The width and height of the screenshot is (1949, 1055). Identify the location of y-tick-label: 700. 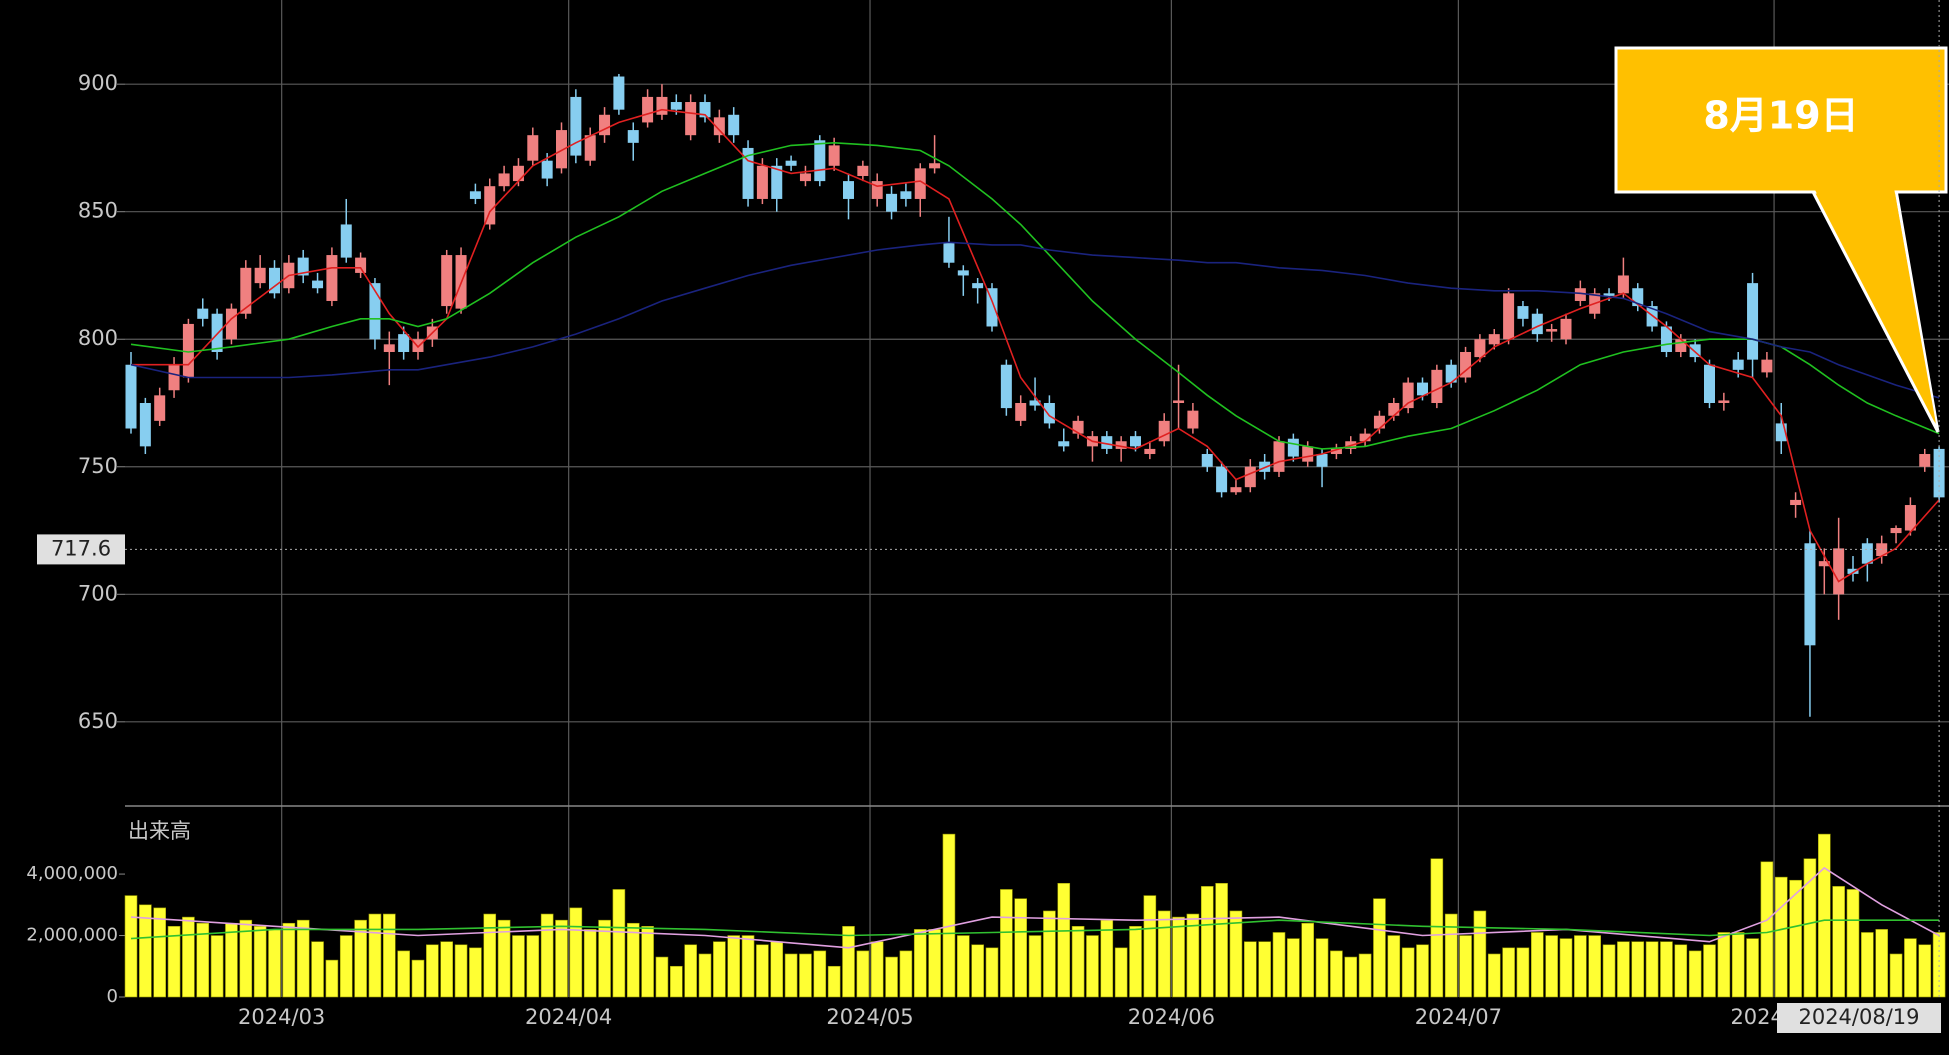
(98, 593).